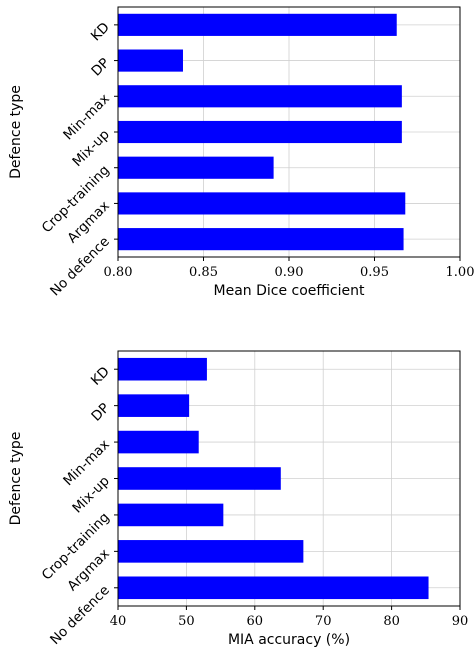  What do you see at coordinates (273, 588) in the screenshot?
I see `chart-1.bar-no-defence` at bounding box center [273, 588].